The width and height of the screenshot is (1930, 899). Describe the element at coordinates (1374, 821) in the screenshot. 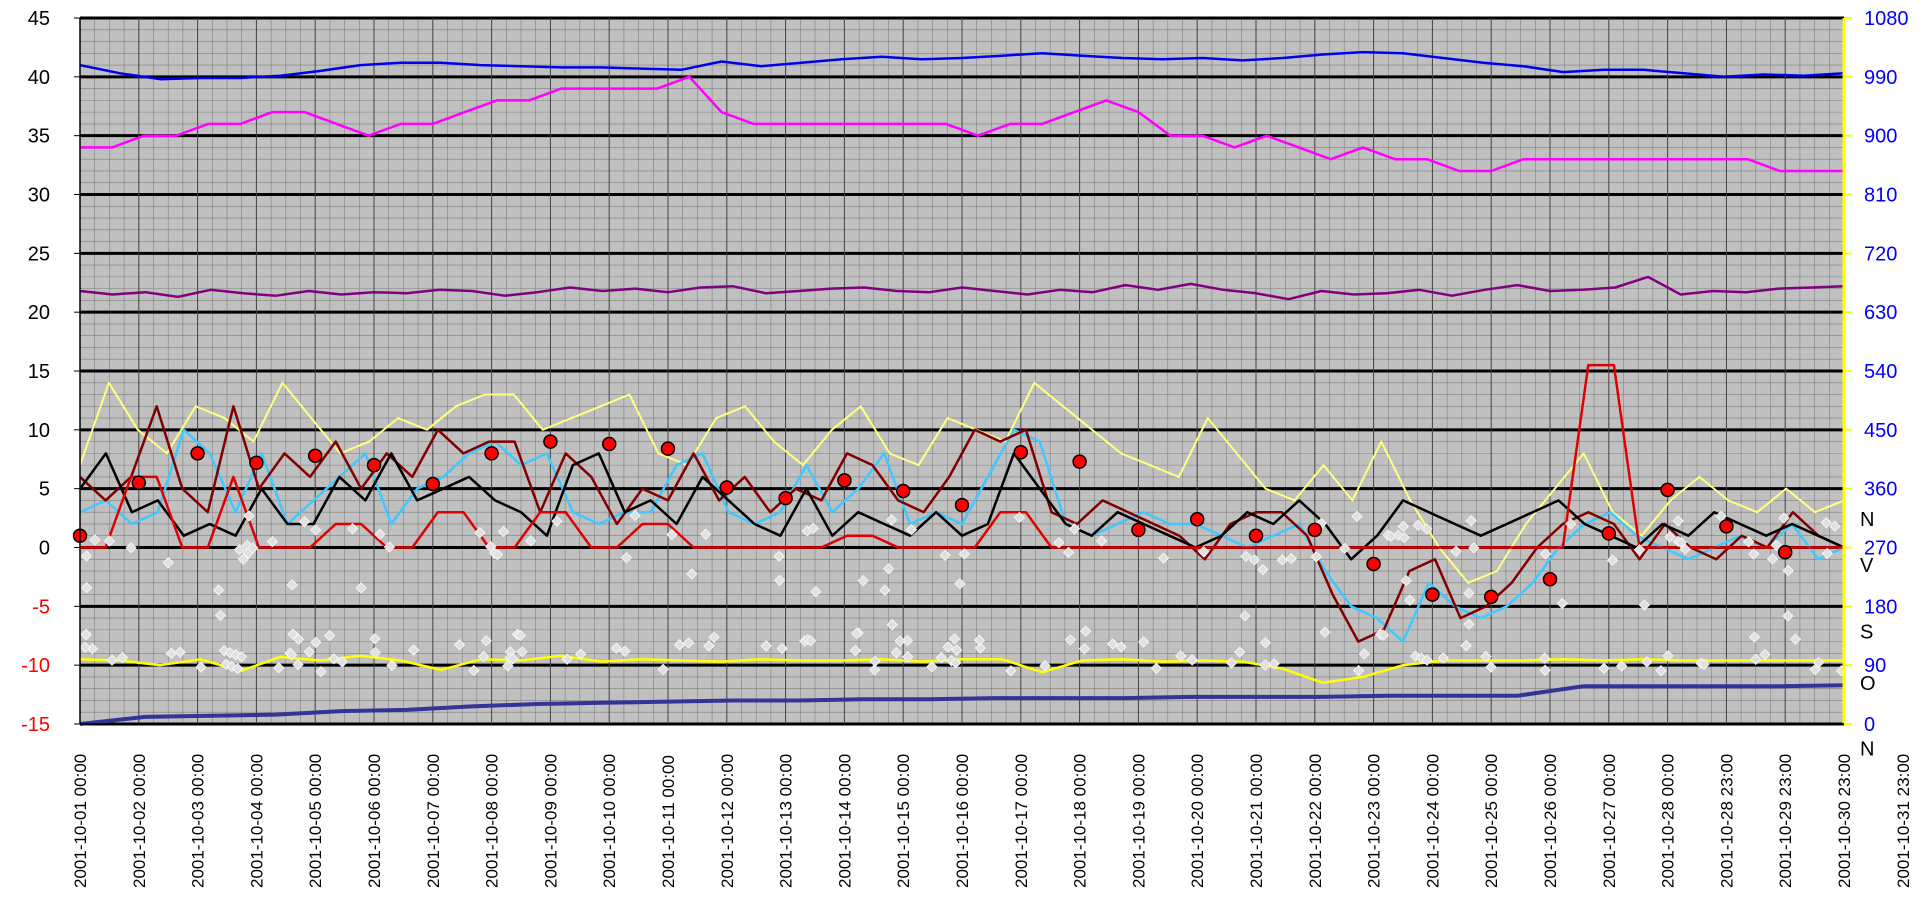

I see `x-tick-label: 2001-10-23 00:00` at that location.